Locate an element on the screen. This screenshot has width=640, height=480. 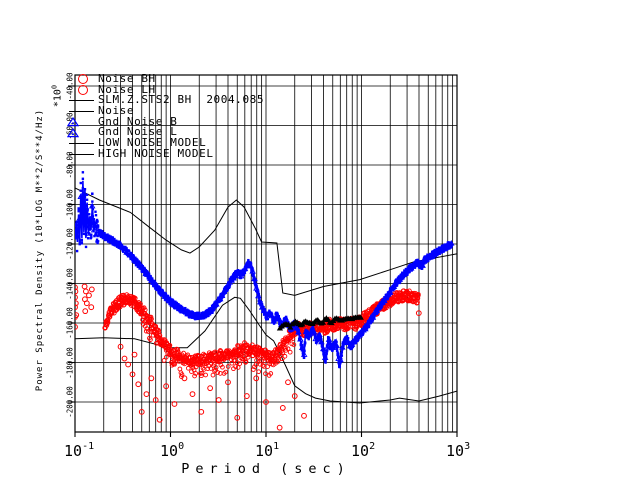
legend-label: SLM.Z.STS2 BH 2004.085 is located at coordinates (181, 100).